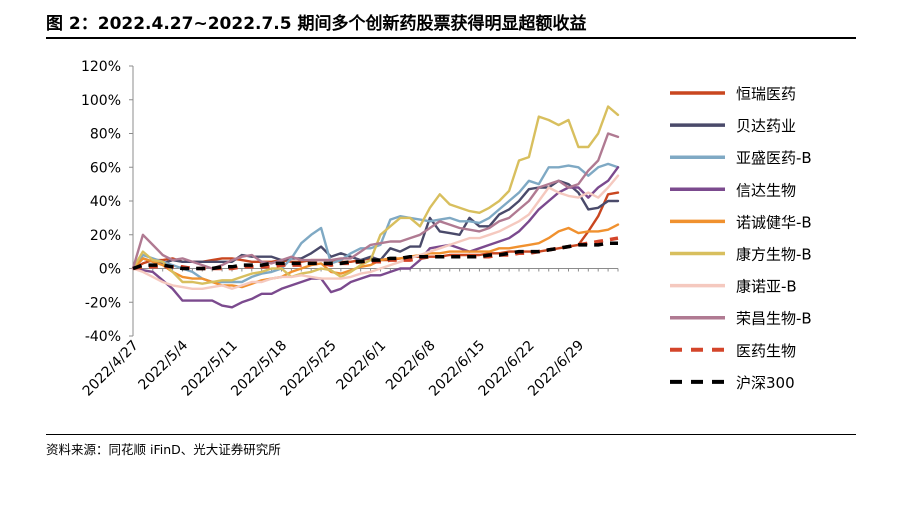  I want to click on y-tick-label: -40%, so click(103, 337).